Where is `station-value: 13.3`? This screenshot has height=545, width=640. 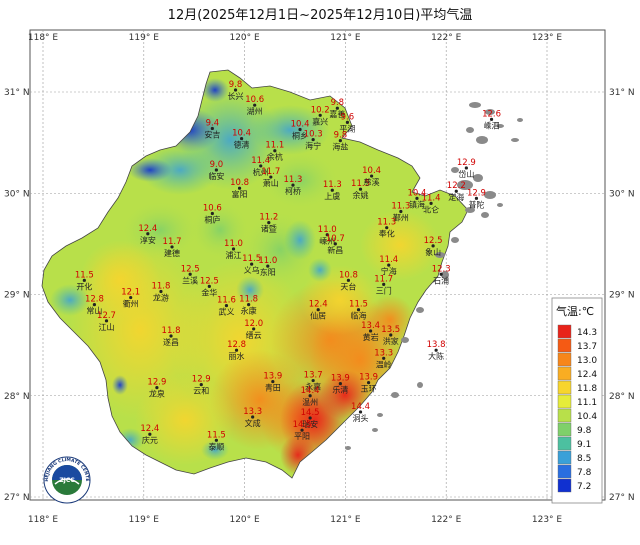 station-value: 13.3 is located at coordinates (383, 353).